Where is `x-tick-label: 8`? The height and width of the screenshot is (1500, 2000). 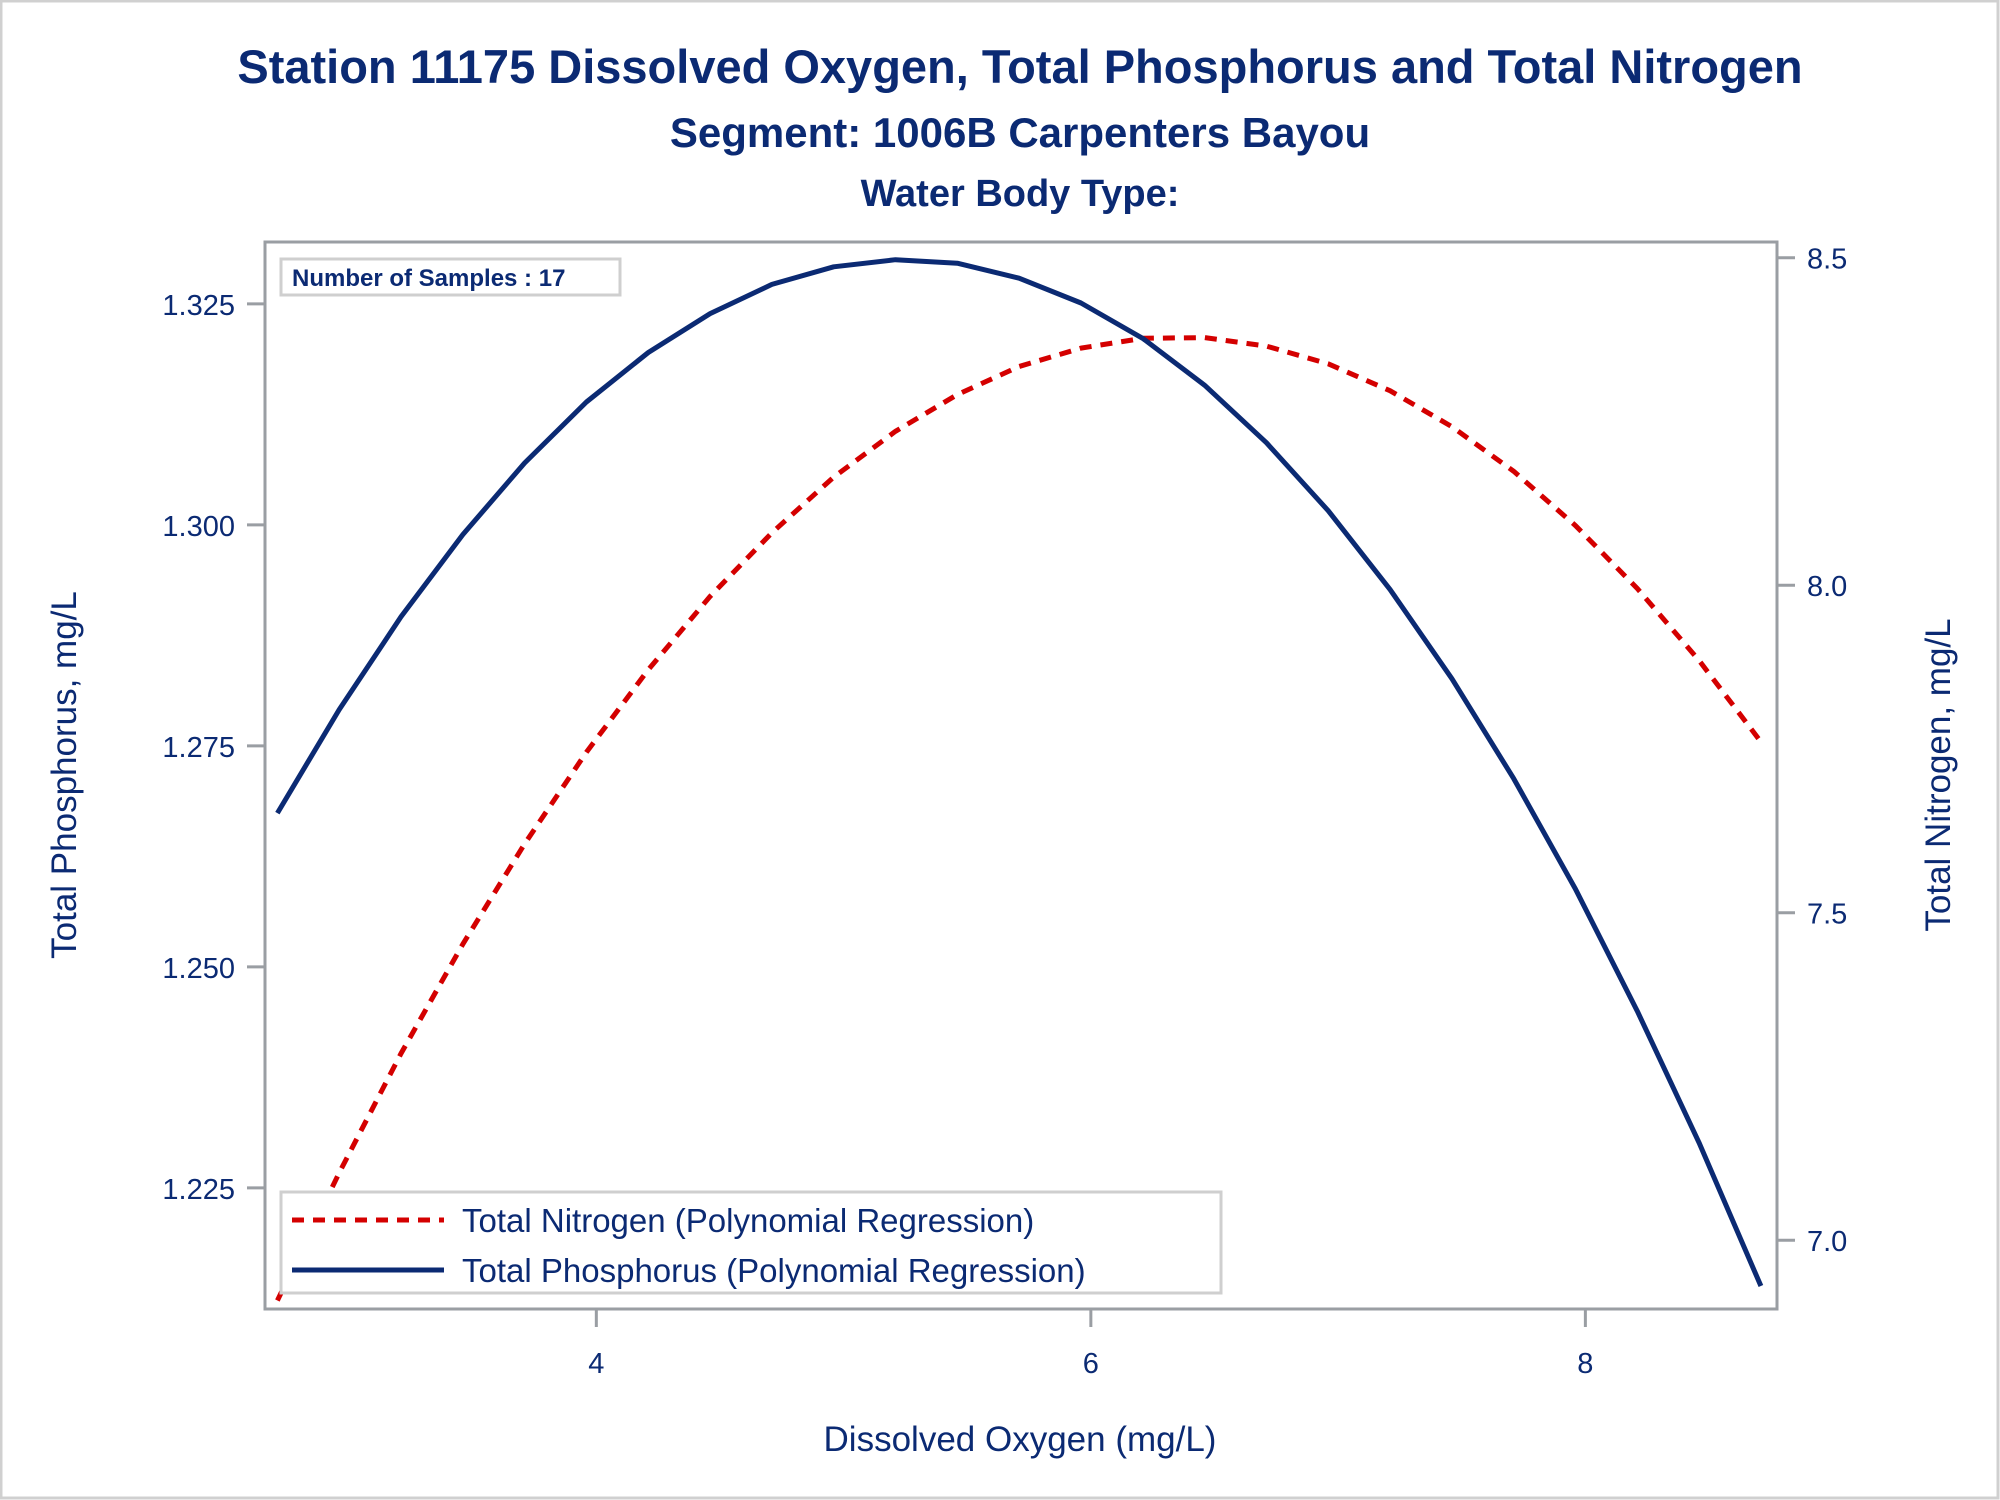 x-tick-label: 8 is located at coordinates (1585, 1364).